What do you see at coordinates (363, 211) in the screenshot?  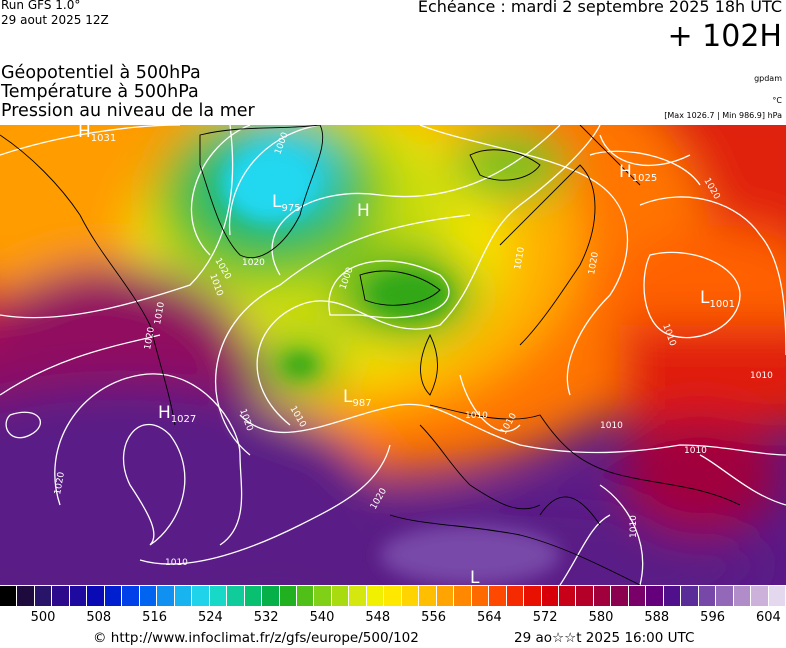 I see `high-center: H` at bounding box center [363, 211].